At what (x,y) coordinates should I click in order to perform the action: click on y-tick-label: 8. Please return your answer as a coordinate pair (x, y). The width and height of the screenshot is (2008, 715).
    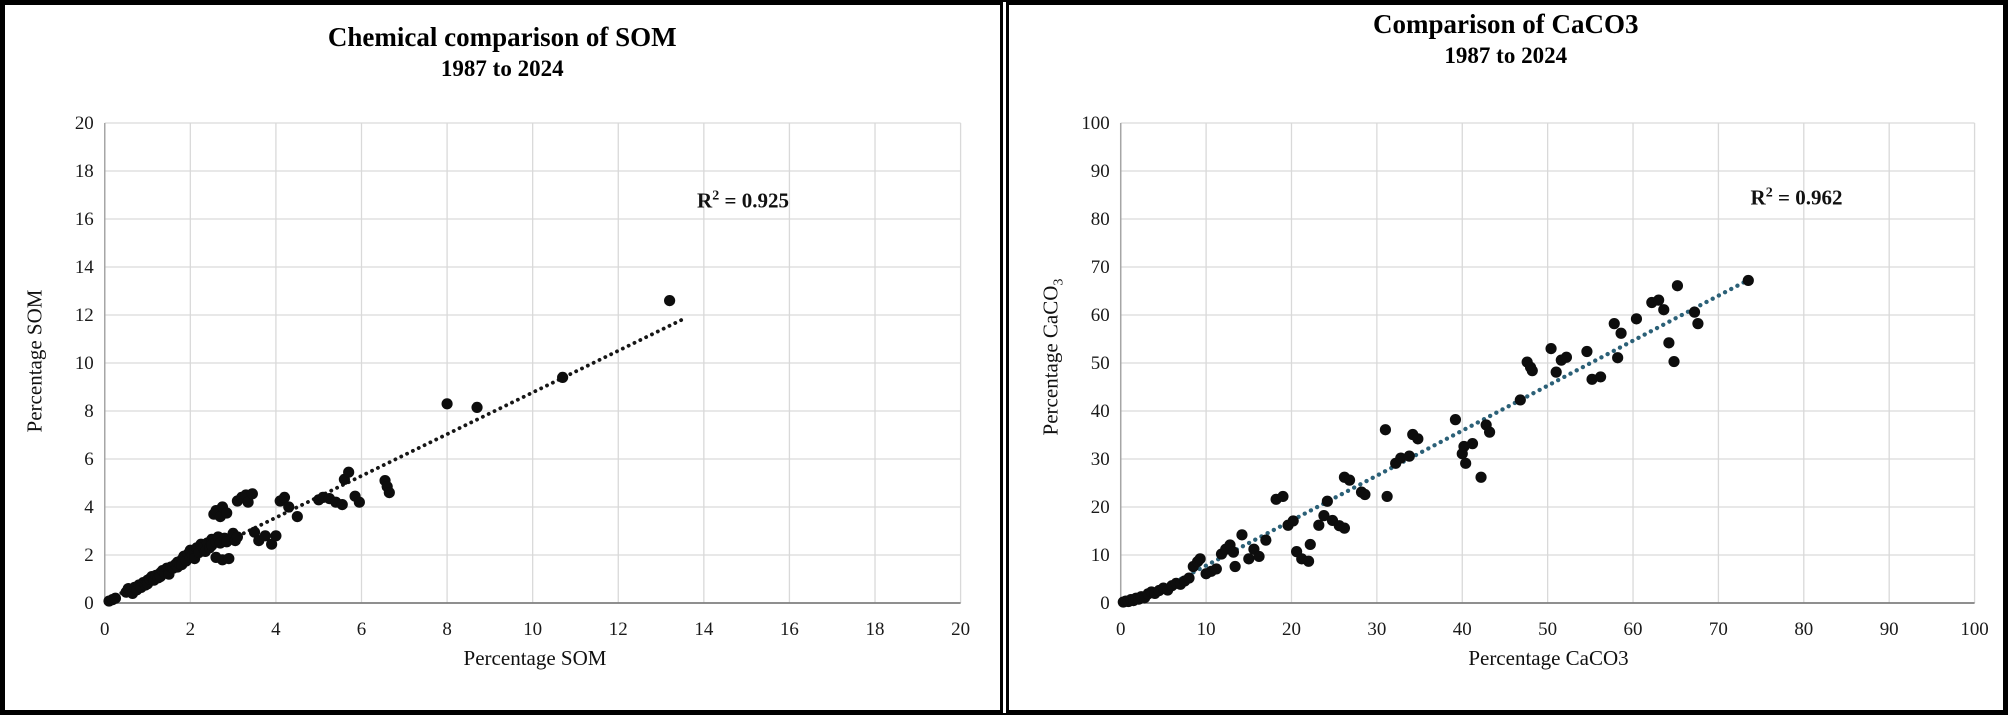
    Looking at the image, I should click on (88, 411).